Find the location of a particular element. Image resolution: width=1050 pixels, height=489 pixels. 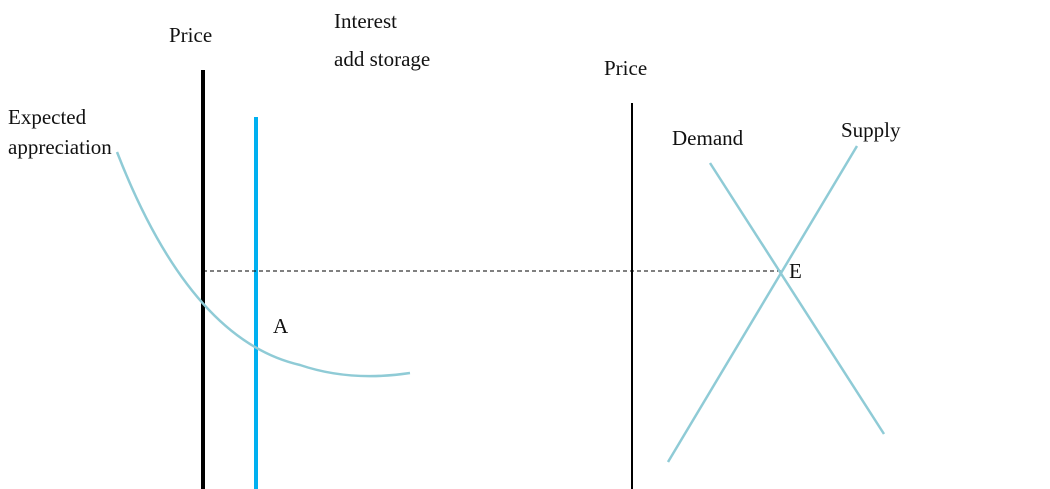

expected-appreciation-curve is located at coordinates (263, 264).